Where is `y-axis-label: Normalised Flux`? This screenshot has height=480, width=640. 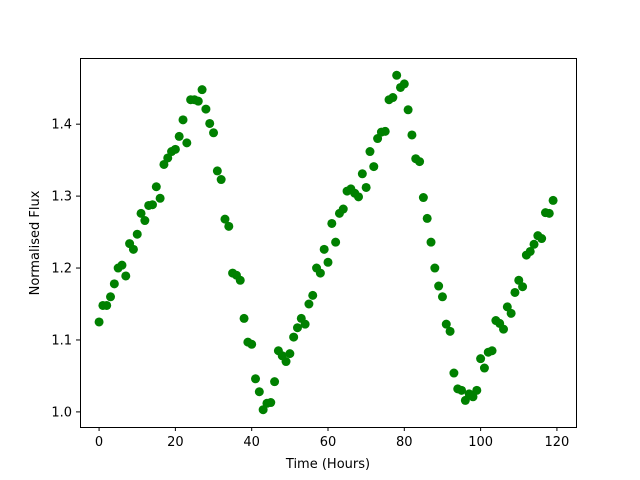
y-axis-label: Normalised Flux is located at coordinates (35, 242).